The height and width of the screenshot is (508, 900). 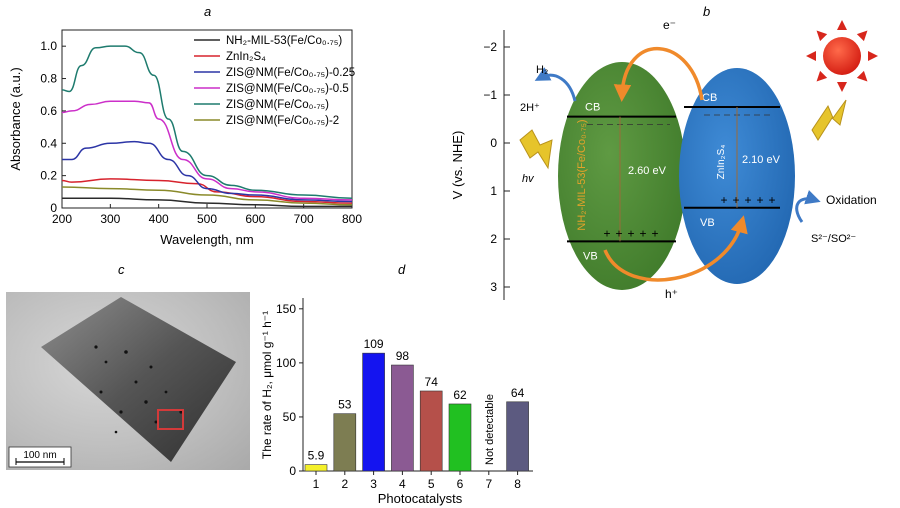 I want to click on legend-entry: ZIS@NM(Fe/Co₀.₇₅)-0.5, so click(x=287, y=89).